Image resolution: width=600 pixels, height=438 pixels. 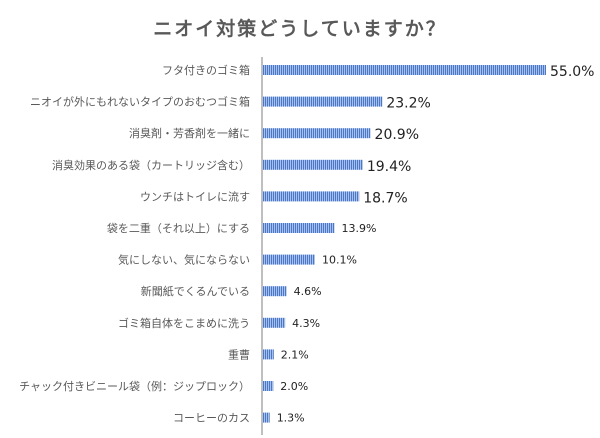 What do you see at coordinates (408, 104) in the screenshot?
I see `data-label: 23.2%` at bounding box center [408, 104].